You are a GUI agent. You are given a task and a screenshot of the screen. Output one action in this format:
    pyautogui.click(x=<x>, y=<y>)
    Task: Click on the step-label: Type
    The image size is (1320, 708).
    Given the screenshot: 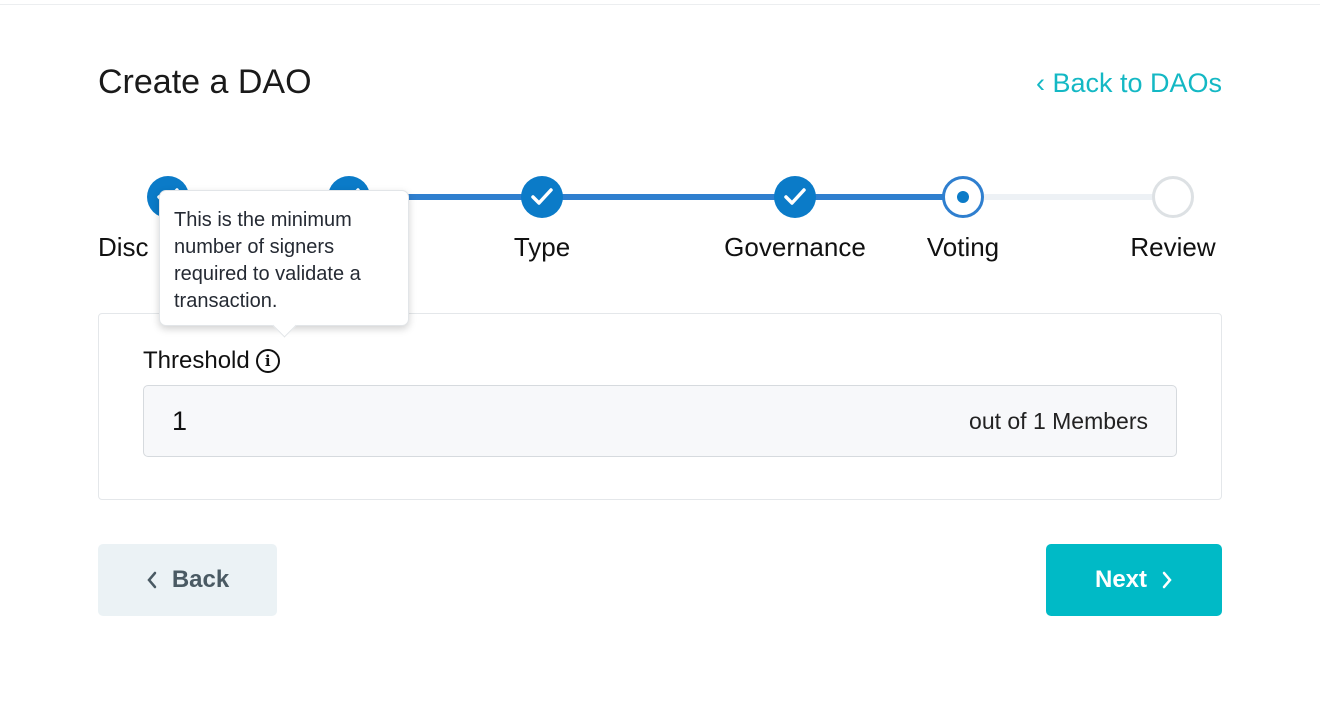 What is the action you would take?
    pyautogui.click(x=542, y=247)
    